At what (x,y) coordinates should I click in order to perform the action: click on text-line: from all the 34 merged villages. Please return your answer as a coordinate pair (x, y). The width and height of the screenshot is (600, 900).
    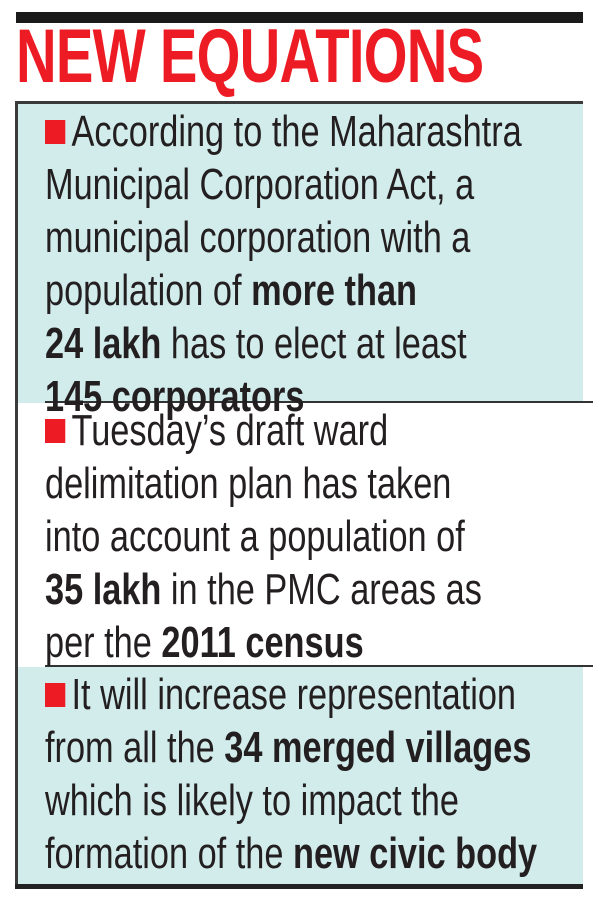
    Looking at the image, I should click on (288, 748).